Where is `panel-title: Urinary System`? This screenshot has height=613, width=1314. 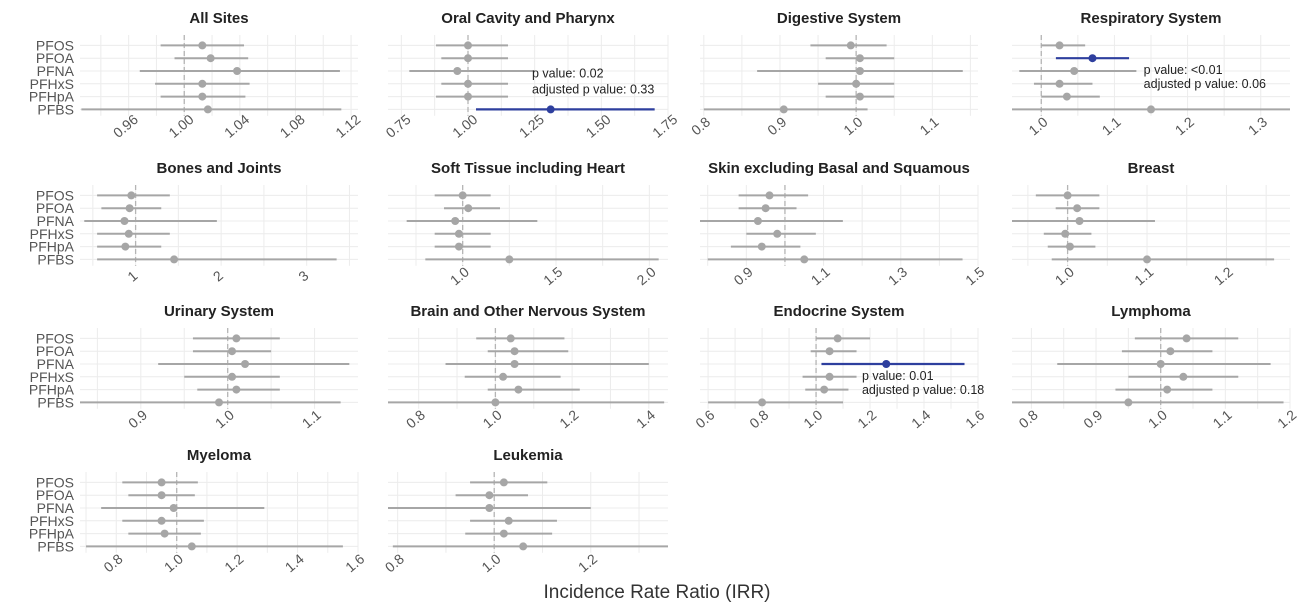
panel-title: Urinary System is located at coordinates (219, 311).